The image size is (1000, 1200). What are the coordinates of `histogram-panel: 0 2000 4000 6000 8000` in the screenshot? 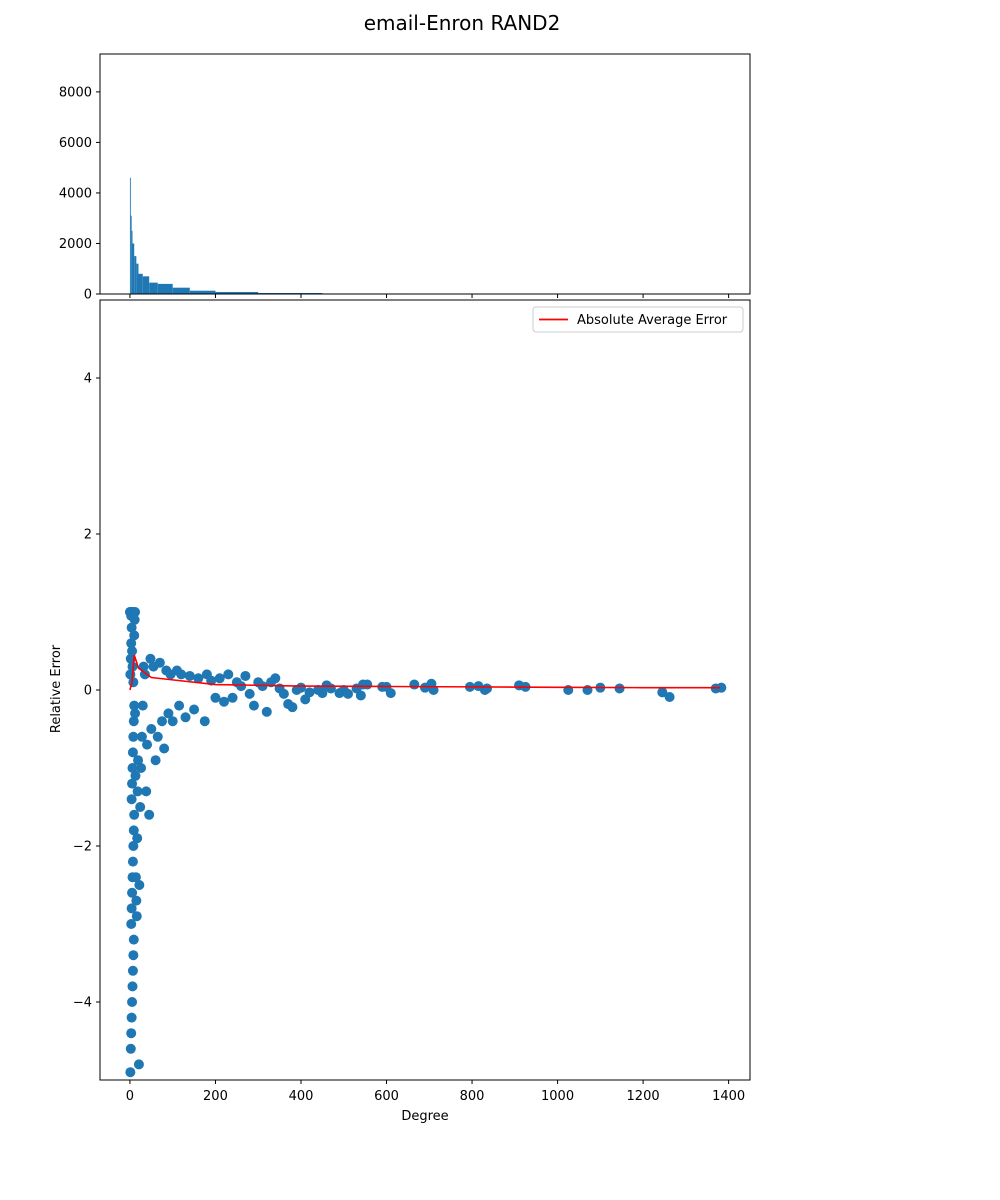 It's located at (405, 178).